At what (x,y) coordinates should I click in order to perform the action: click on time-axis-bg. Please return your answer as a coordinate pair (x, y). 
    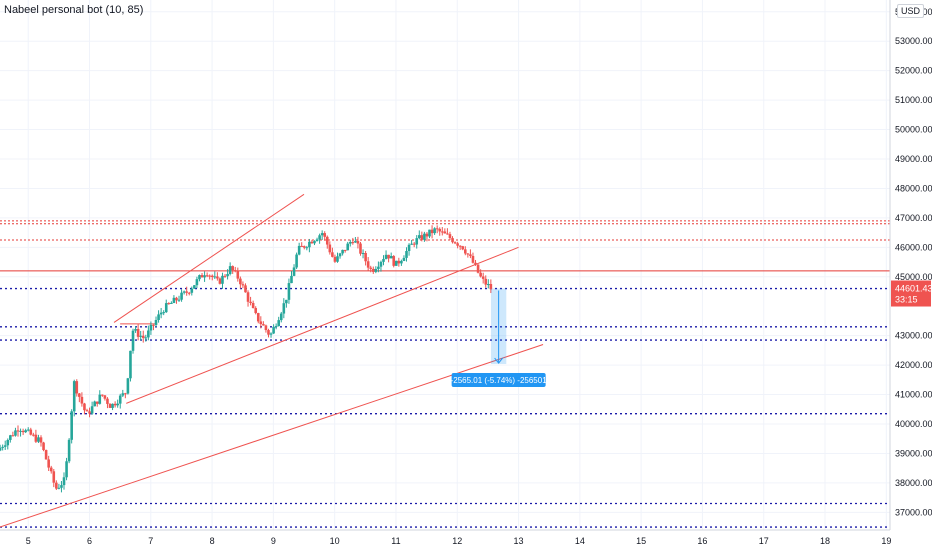
    Looking at the image, I should click on (466, 540).